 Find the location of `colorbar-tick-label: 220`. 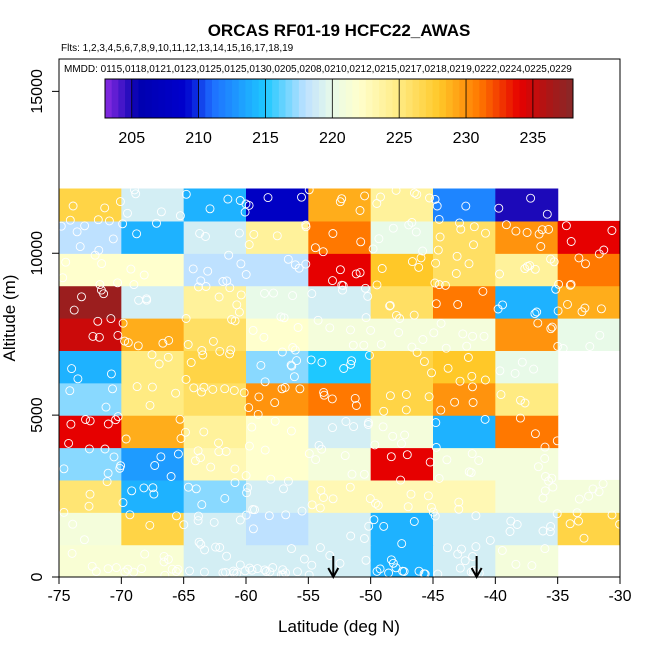

colorbar-tick-label: 220 is located at coordinates (332, 138).